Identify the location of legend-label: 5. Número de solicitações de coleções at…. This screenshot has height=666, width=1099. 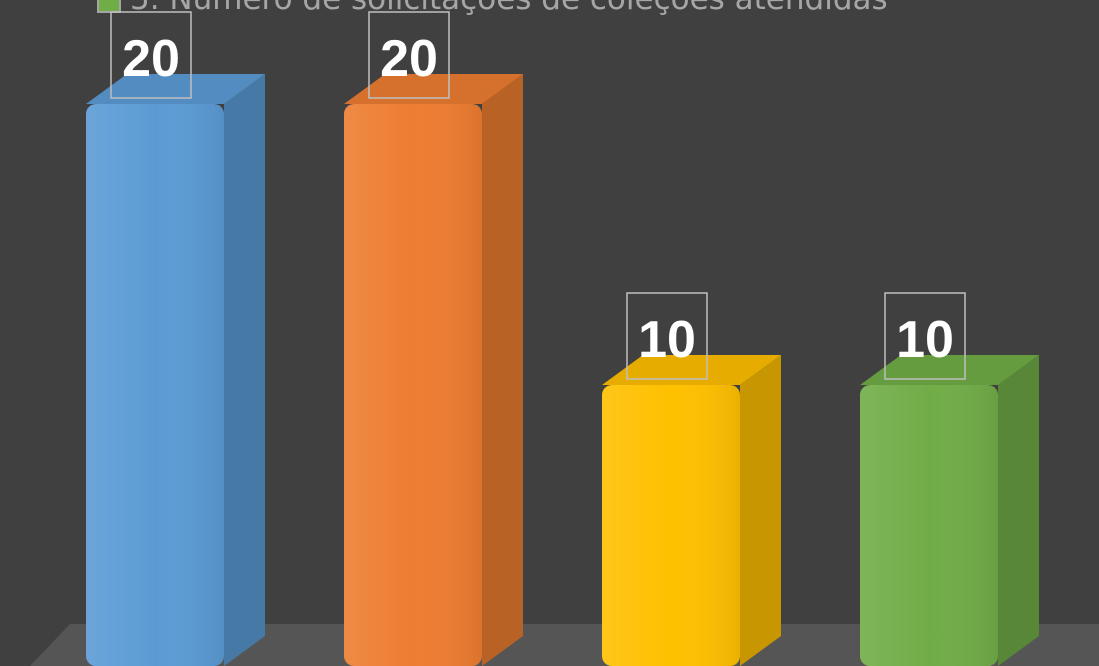
(509, 8).